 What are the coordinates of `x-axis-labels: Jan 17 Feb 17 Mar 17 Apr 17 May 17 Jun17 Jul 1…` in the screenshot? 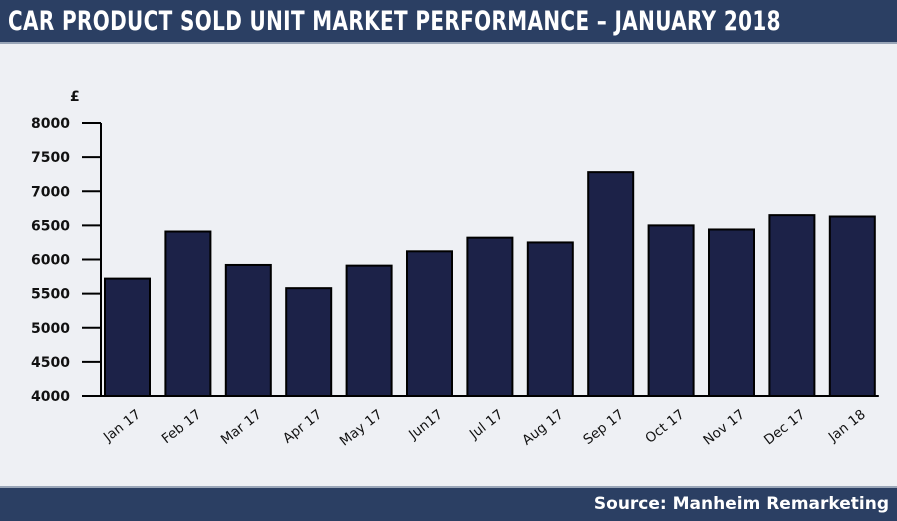 It's located at (484, 428).